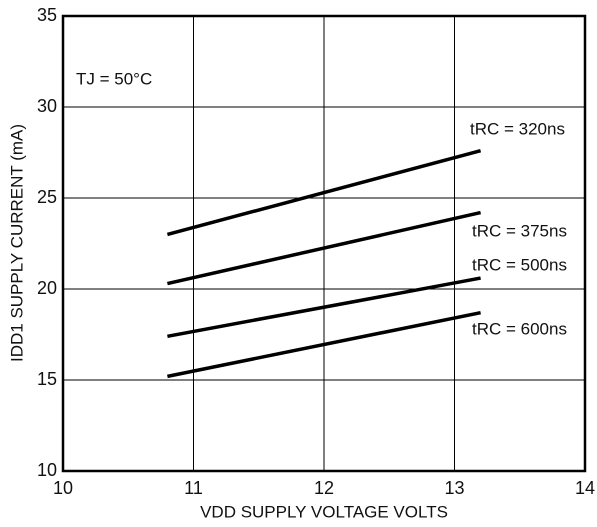 The width and height of the screenshot is (597, 527). I want to click on series-label: tRC = 600ns, so click(519, 328).